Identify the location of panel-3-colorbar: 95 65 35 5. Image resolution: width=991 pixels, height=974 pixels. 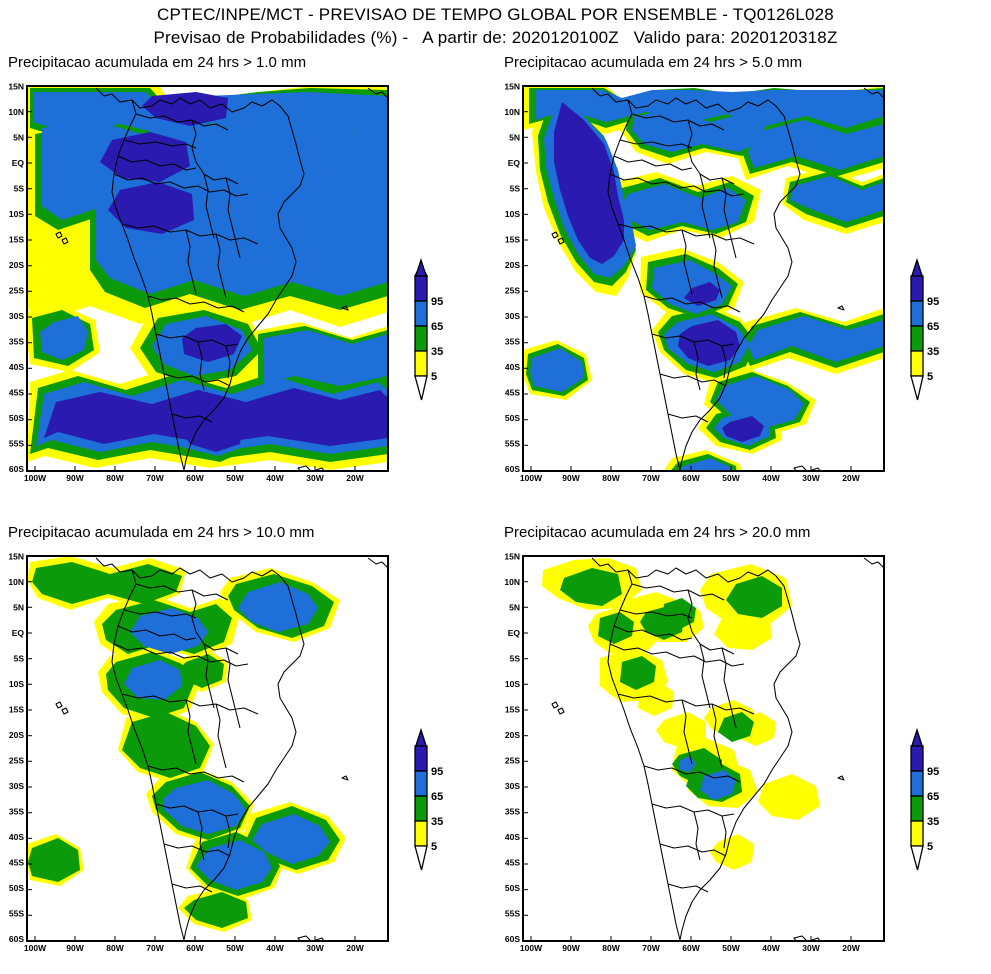
(435, 789).